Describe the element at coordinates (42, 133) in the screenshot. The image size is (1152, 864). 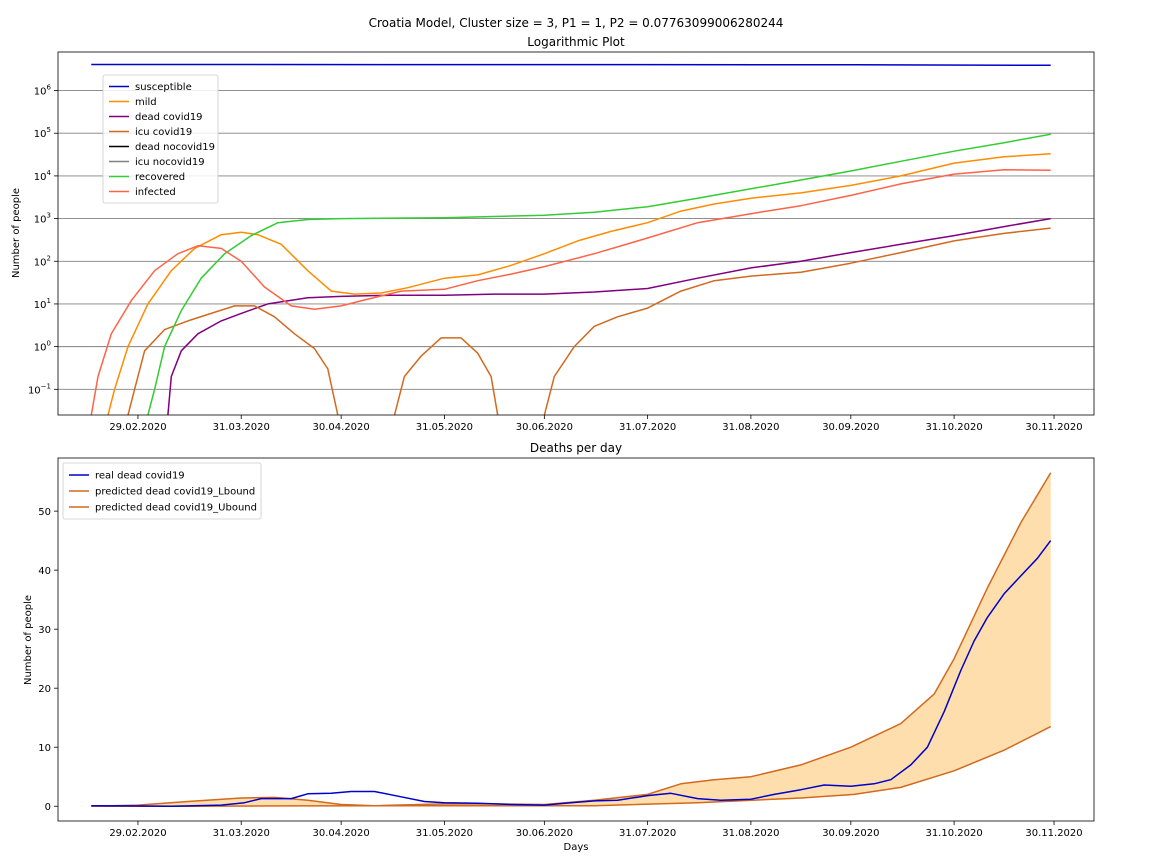
I see `log-plot-y-tick-label: 10⁵` at that location.